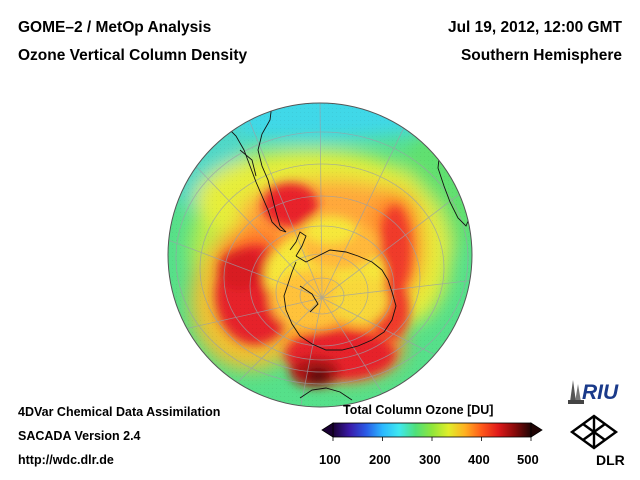  Describe the element at coordinates (340, 300) in the screenshot. I see `antarctica-coast` at that location.